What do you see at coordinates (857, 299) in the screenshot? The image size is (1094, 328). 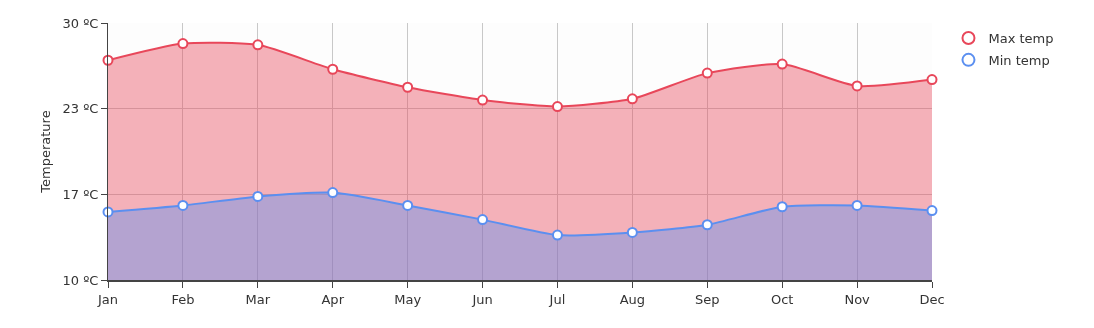 I see `x-tick-label: Nov` at bounding box center [857, 299].